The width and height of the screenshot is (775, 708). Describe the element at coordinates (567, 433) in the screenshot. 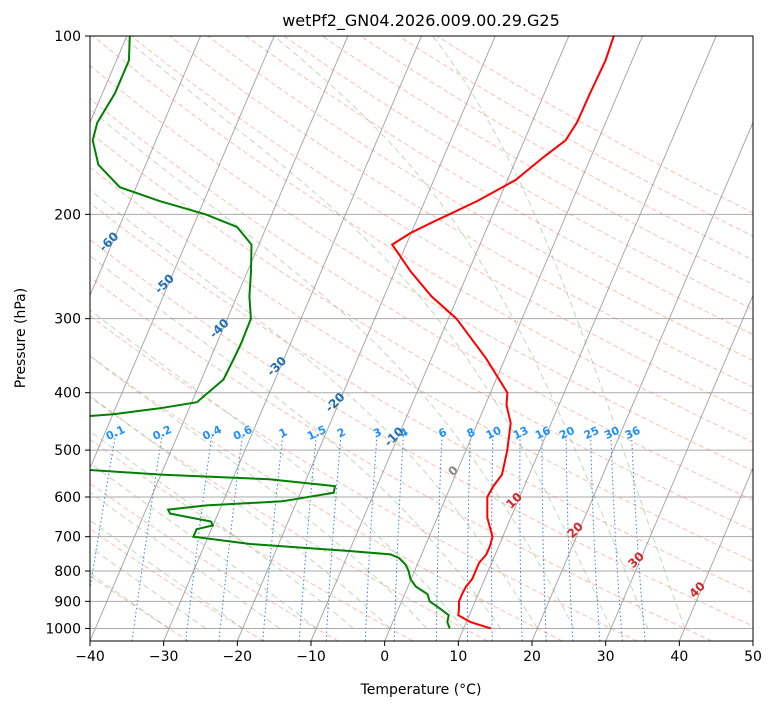

I see `mixing-ratio-label: 20` at that location.